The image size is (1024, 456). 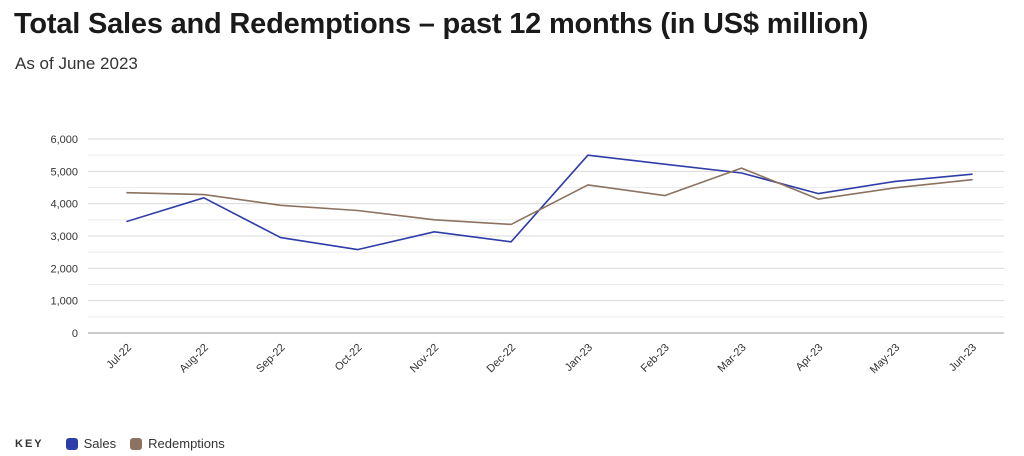 I want to click on legend-label-redemptions: Redemptions, so click(x=186, y=443).